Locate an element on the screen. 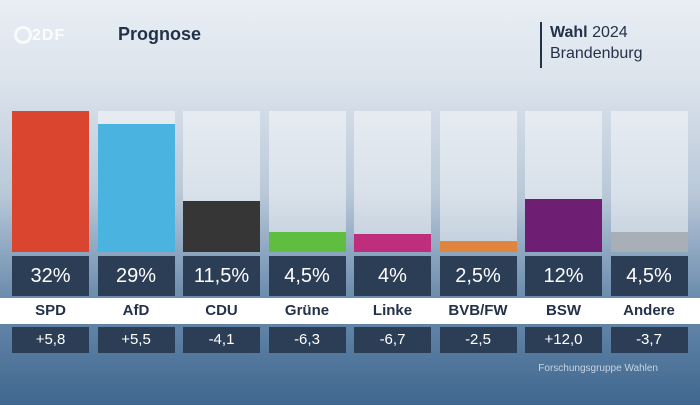  change-label: +12,0 is located at coordinates (563, 340).